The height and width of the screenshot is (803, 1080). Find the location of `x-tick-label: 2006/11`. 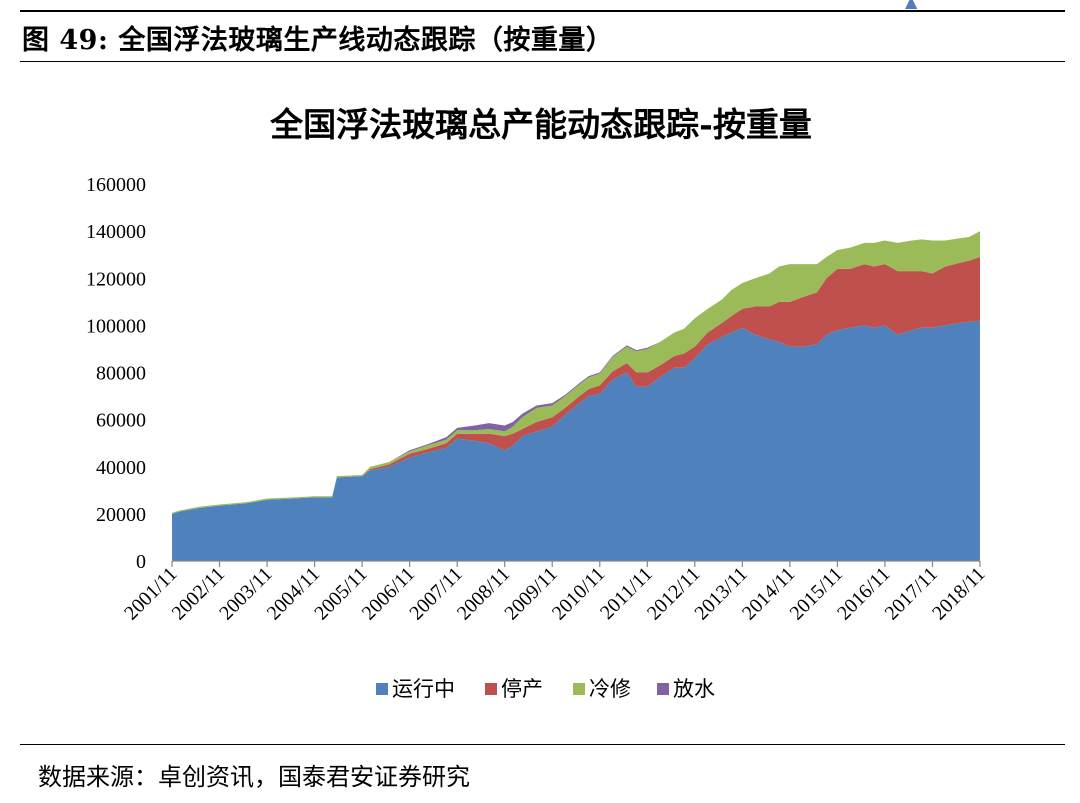

x-tick-label: 2006/11 is located at coordinates (388, 593).